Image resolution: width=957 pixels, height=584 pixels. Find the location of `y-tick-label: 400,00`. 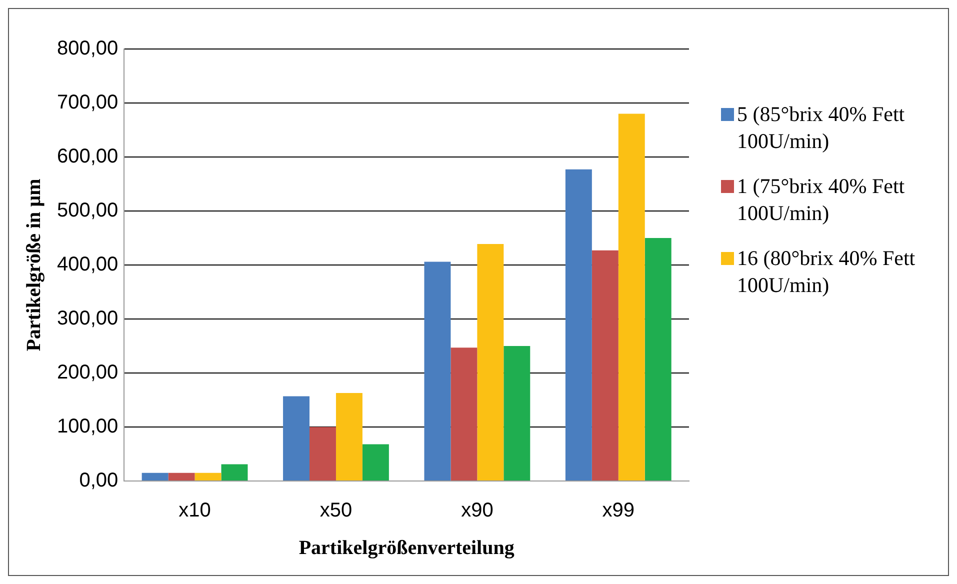

y-tick-label: 400,00 is located at coordinates (87, 265).